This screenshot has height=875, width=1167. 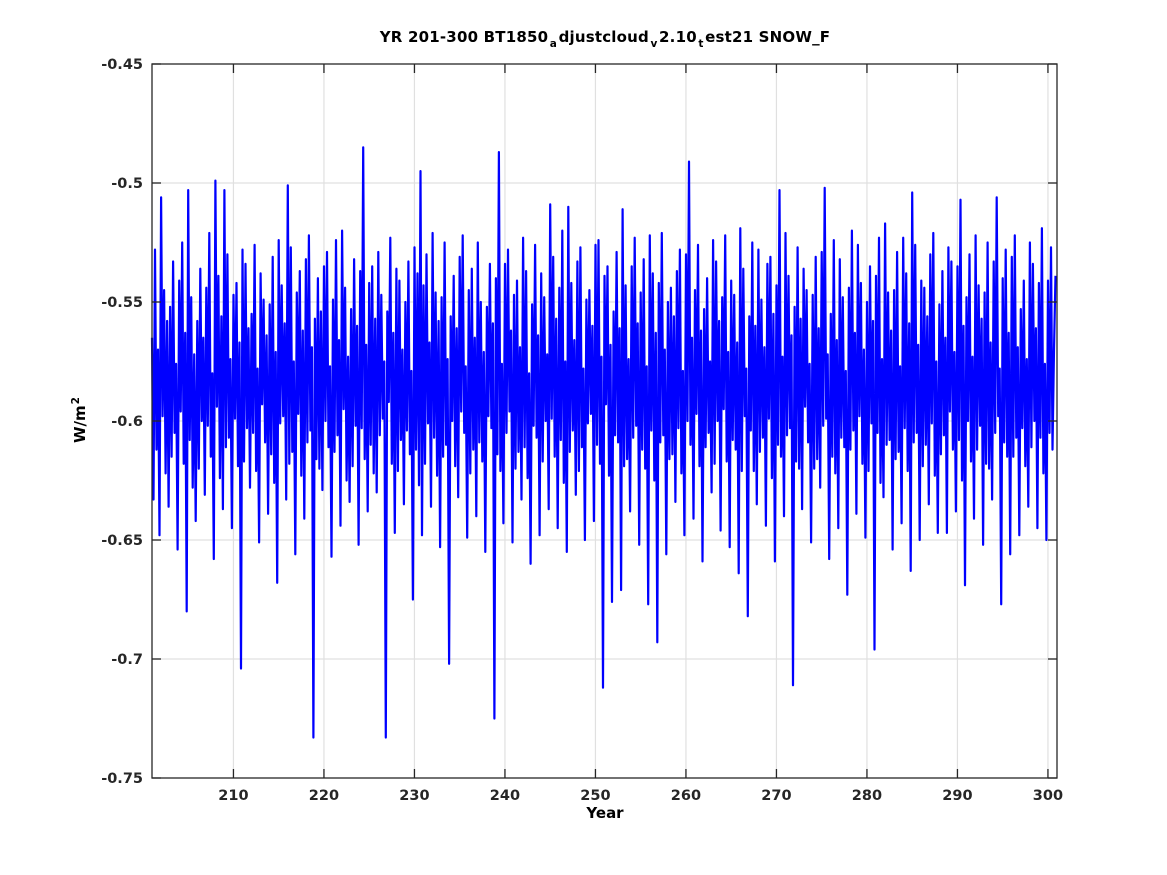 What do you see at coordinates (776, 796) in the screenshot?
I see `x-tick-label: 270` at bounding box center [776, 796].